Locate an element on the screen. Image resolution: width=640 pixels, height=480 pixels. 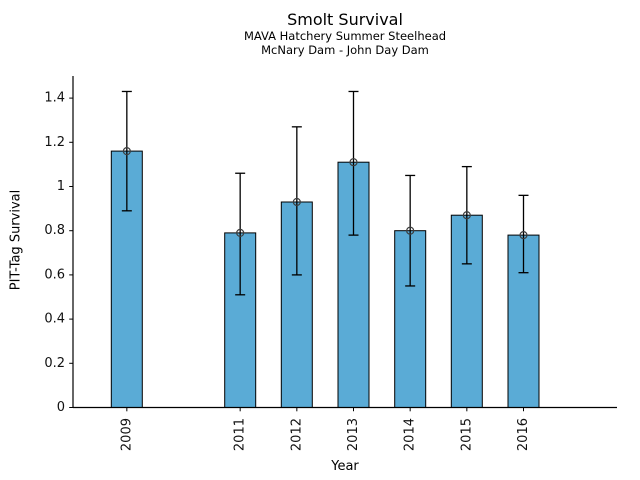
y-tick-label: 0.4 is located at coordinates (54, 319).